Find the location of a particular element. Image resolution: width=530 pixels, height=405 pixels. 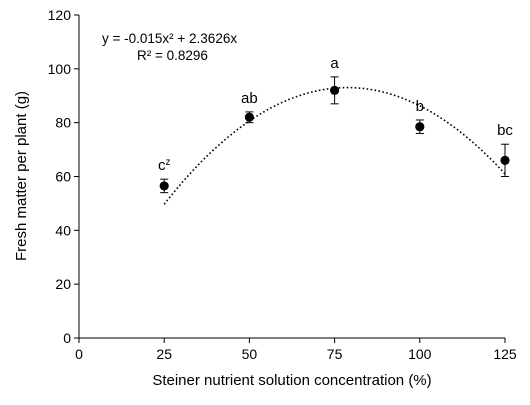

y-tick-label: 100 is located at coordinates (60, 69).